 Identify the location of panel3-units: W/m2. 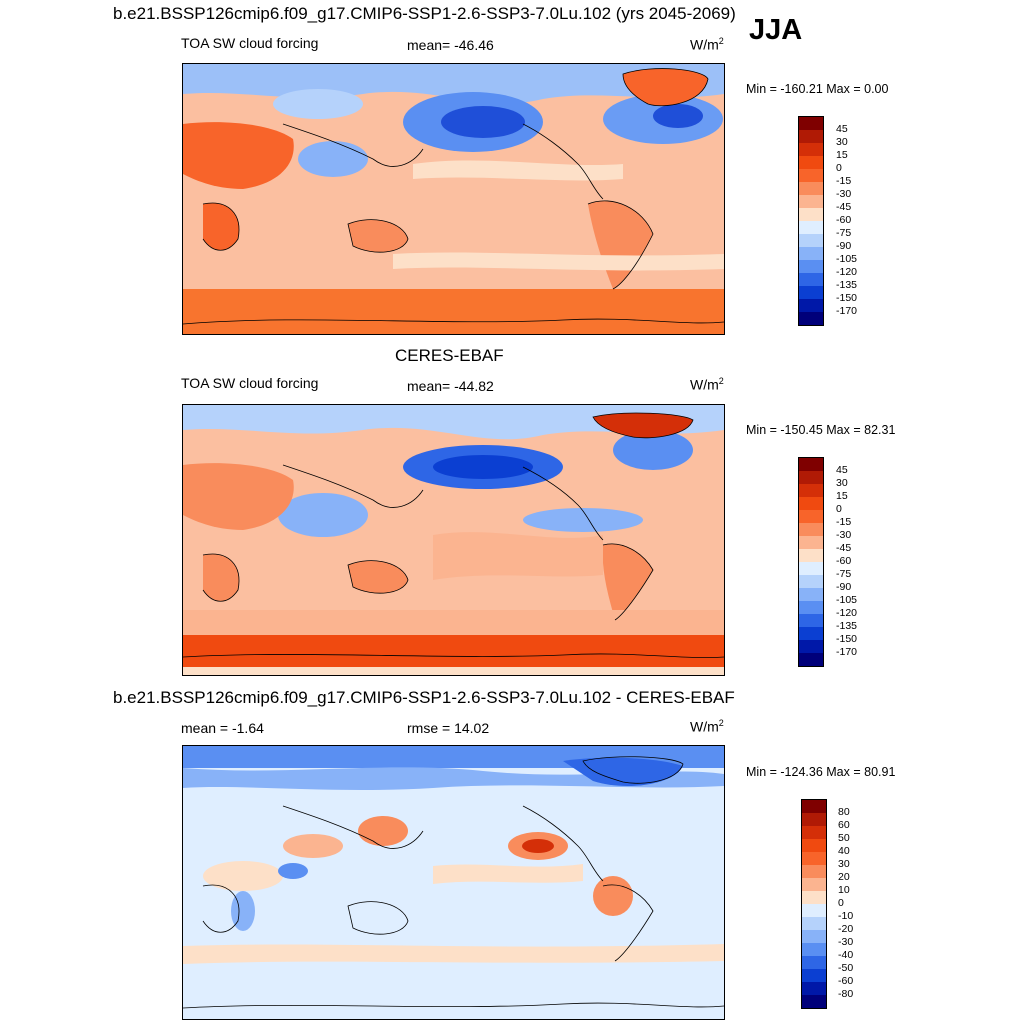
(707, 726).